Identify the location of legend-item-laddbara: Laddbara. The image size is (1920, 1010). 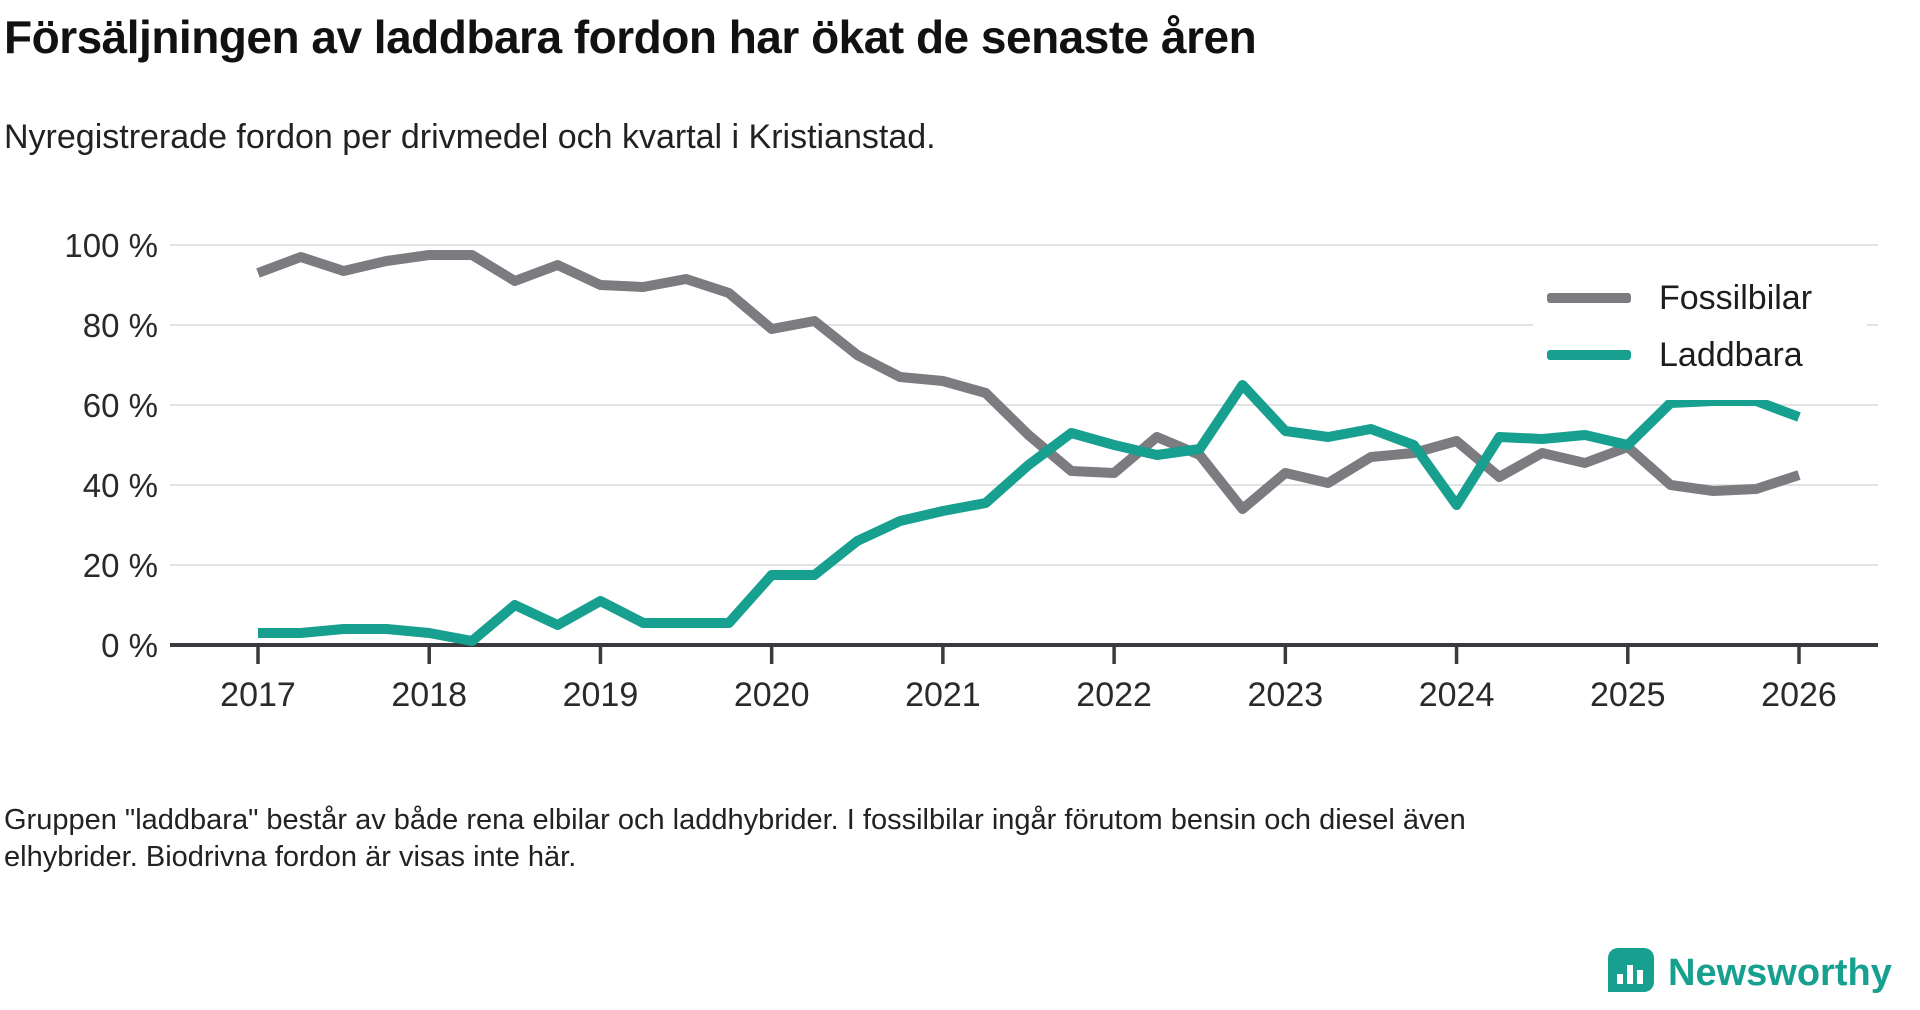
(1675, 354).